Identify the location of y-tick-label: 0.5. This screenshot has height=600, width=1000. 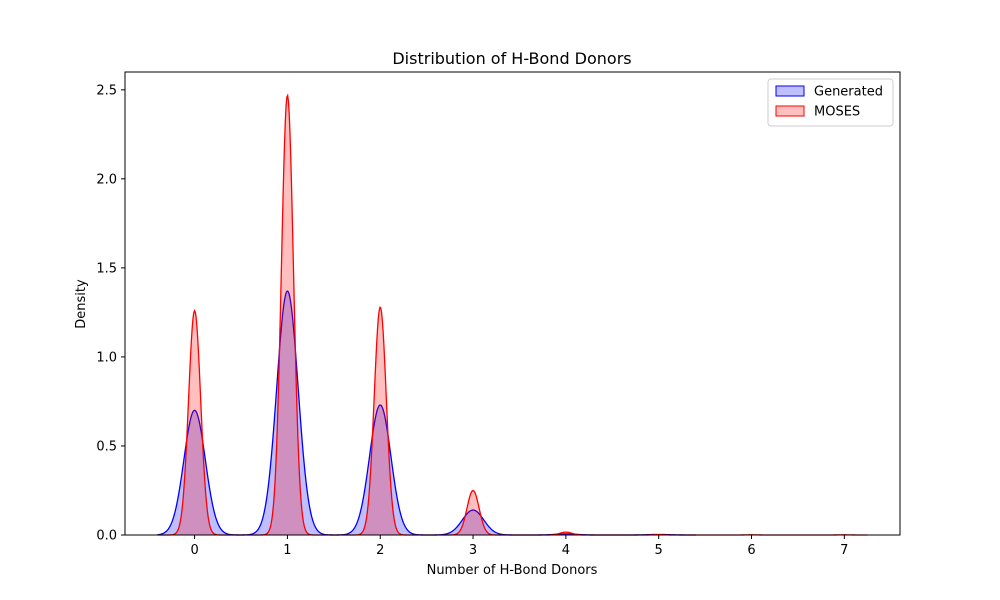
(106, 446).